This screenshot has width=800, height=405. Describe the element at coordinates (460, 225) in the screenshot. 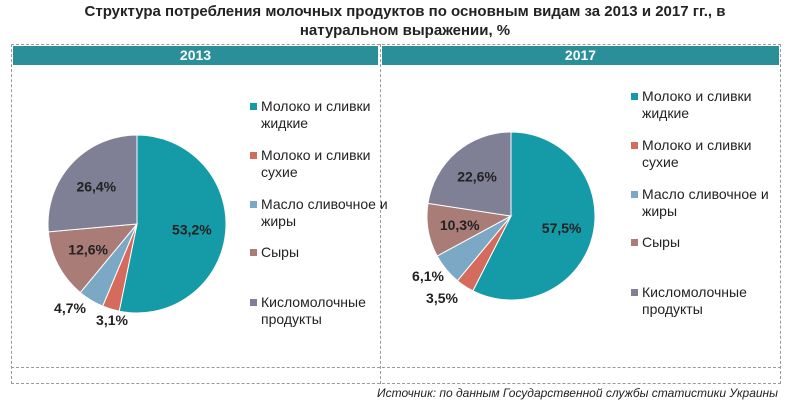

I see `pie-2017-label-cheese: 10,3%` at that location.